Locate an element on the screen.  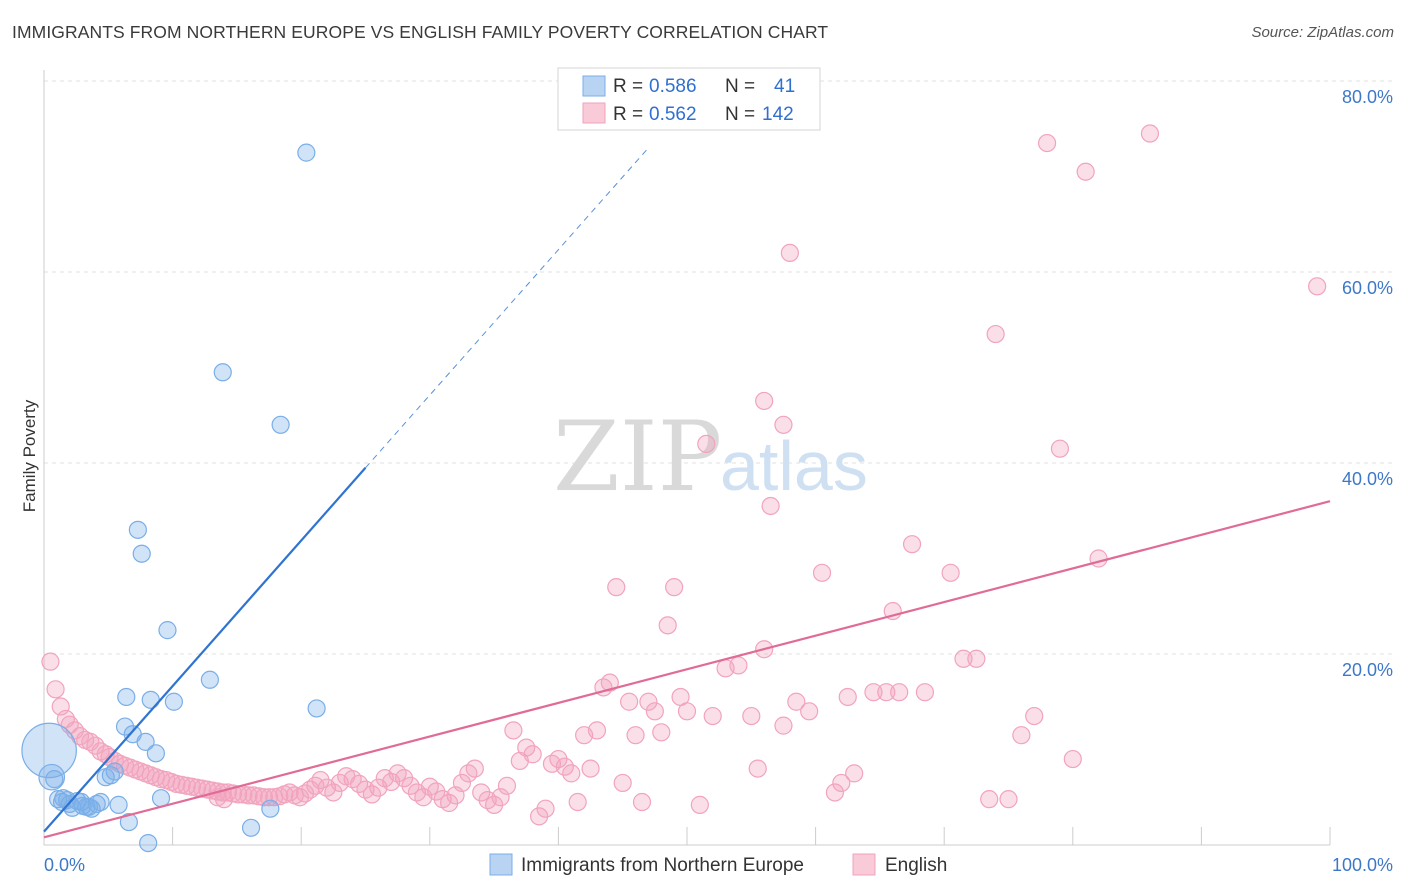
bottom-legend-swatch-immigrants is located at coordinates (501, 864).